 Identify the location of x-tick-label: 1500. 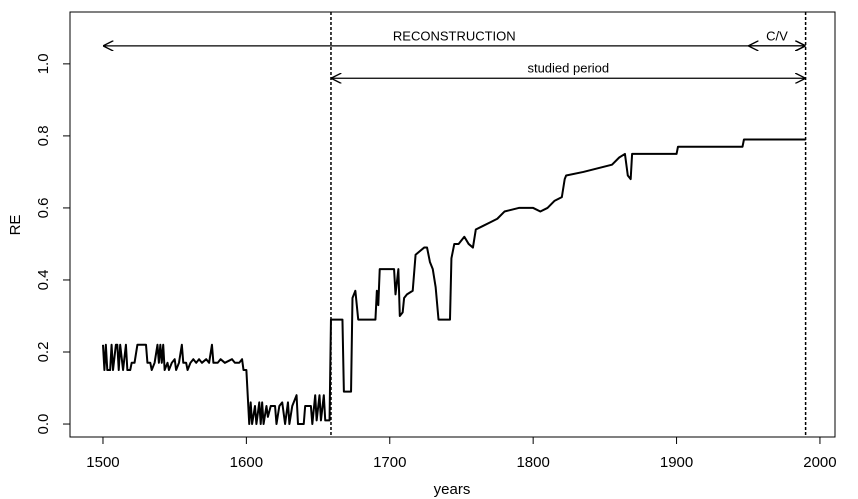
(102, 462).